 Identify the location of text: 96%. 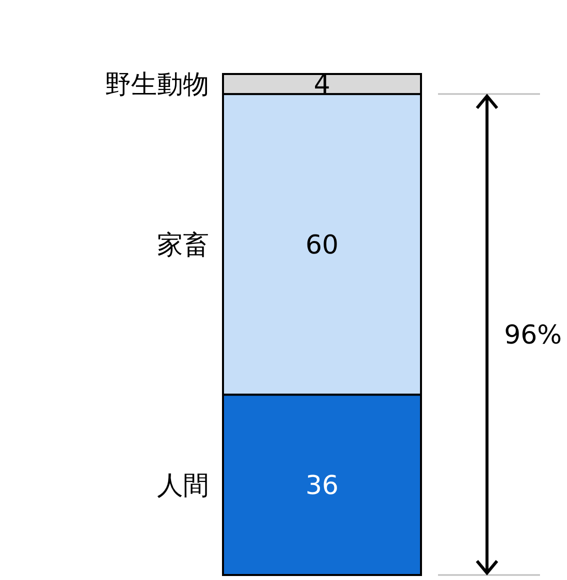
(533, 335).